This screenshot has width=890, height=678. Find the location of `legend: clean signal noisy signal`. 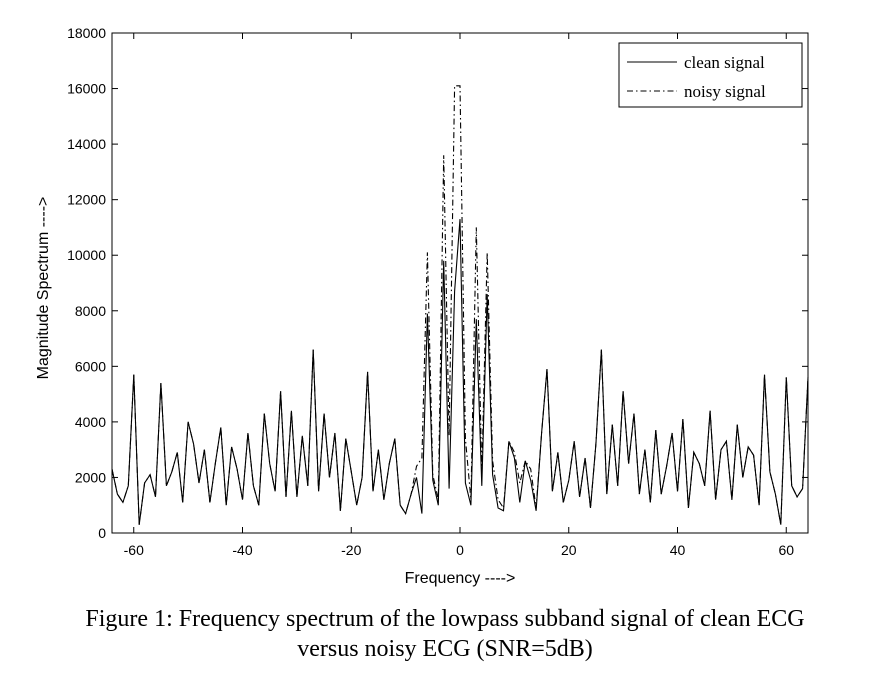

legend: clean signal noisy signal is located at coordinates (710, 75).